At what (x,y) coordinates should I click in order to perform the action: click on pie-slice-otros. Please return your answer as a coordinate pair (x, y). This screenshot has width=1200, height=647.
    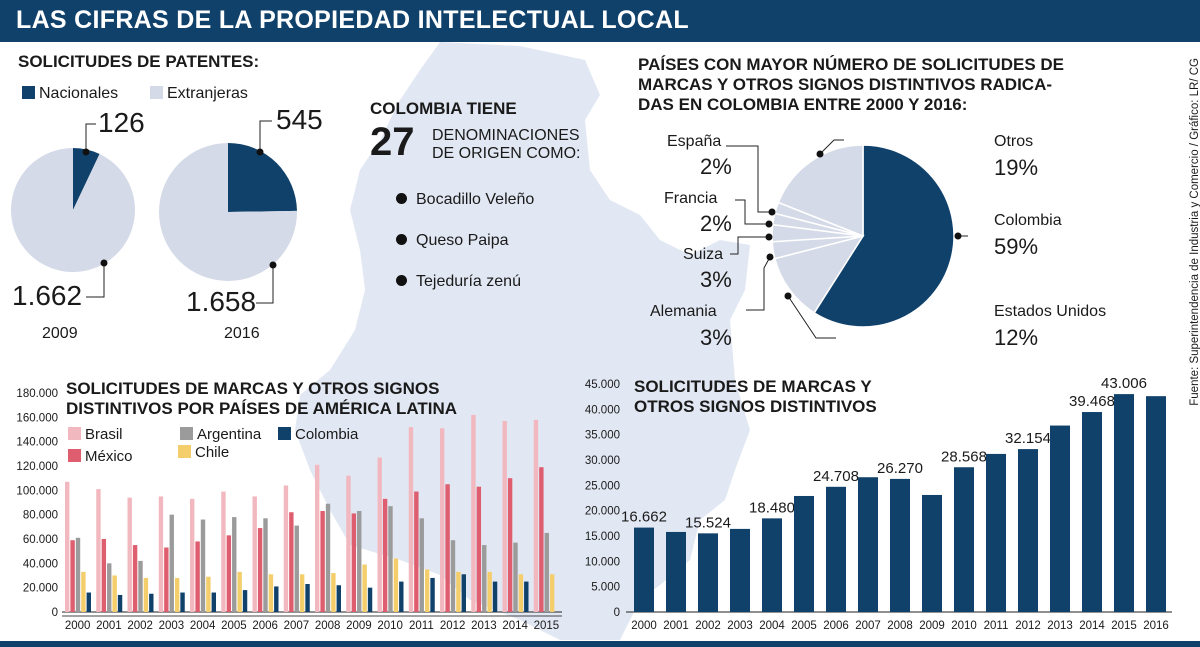
    Looking at the image, I should click on (820, 191).